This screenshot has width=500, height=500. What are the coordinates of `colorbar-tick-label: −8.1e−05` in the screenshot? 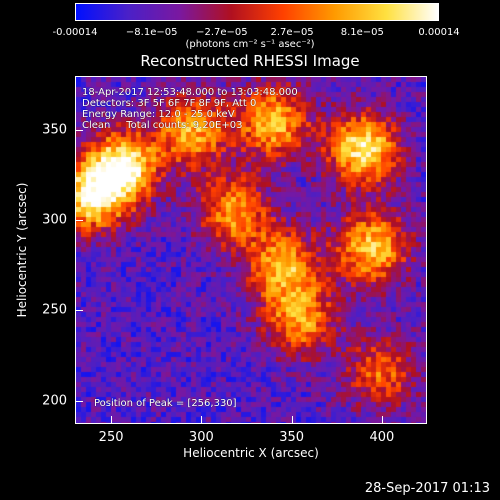 It's located at (151, 32).